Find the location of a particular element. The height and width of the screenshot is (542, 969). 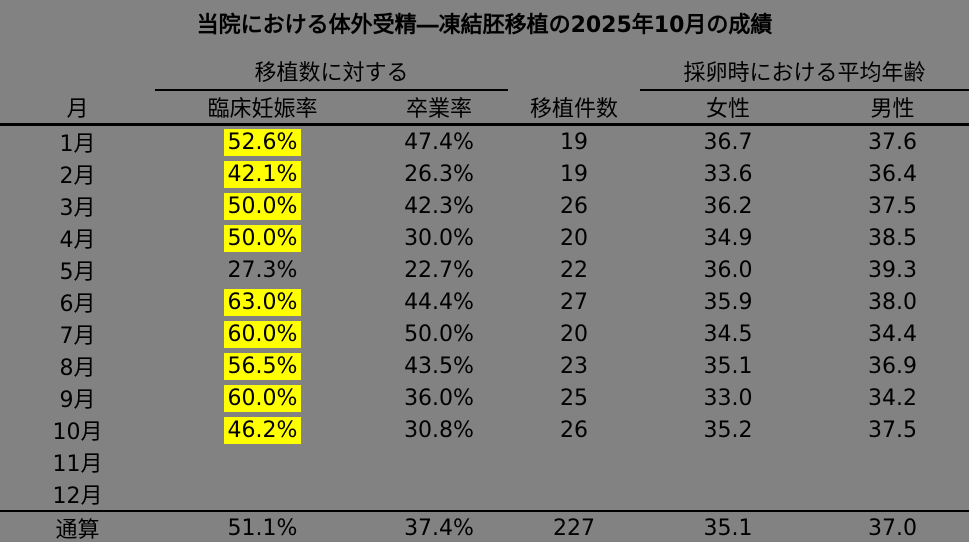

cell-graduation-rate: 50.0% is located at coordinates (439, 334).